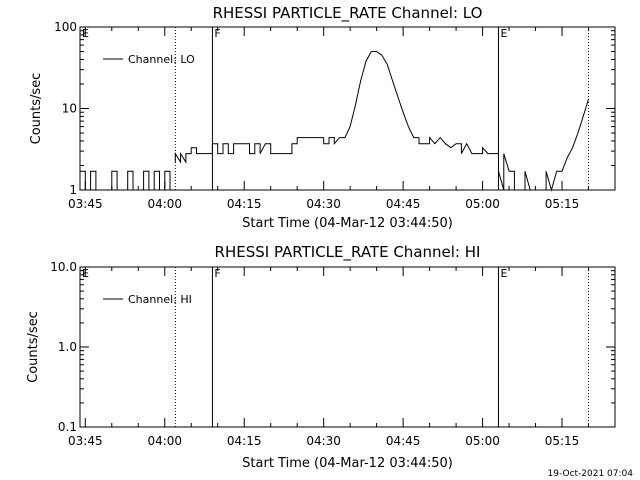 This screenshot has width=640, height=480. Describe the element at coordinates (160, 299) in the screenshot. I see `legend-label: Channel: HI` at that location.